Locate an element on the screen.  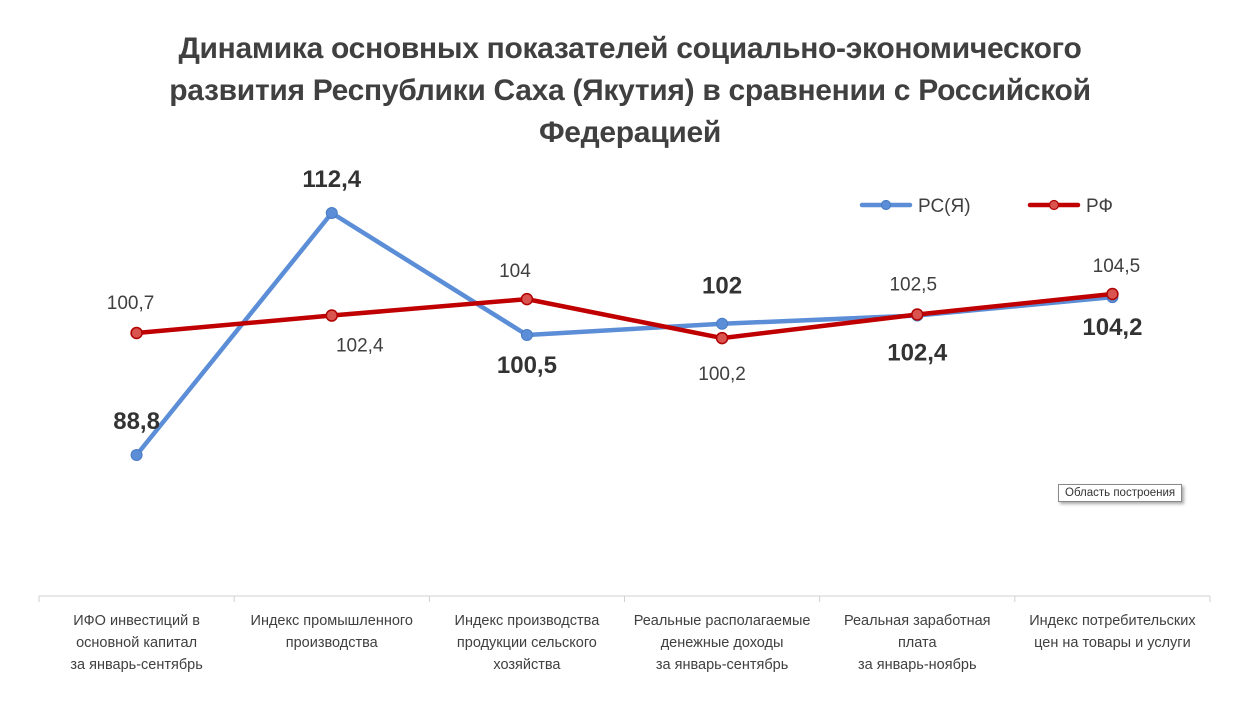
chart-title-line-3: Федерацией is located at coordinates (630, 132).